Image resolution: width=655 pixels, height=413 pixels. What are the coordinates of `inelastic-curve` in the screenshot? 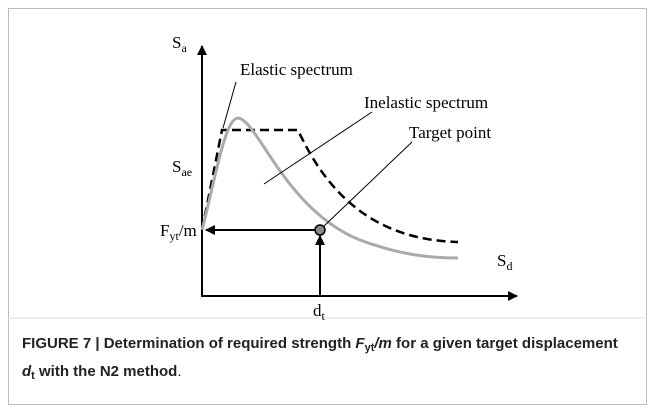 It's located at (329, 188).